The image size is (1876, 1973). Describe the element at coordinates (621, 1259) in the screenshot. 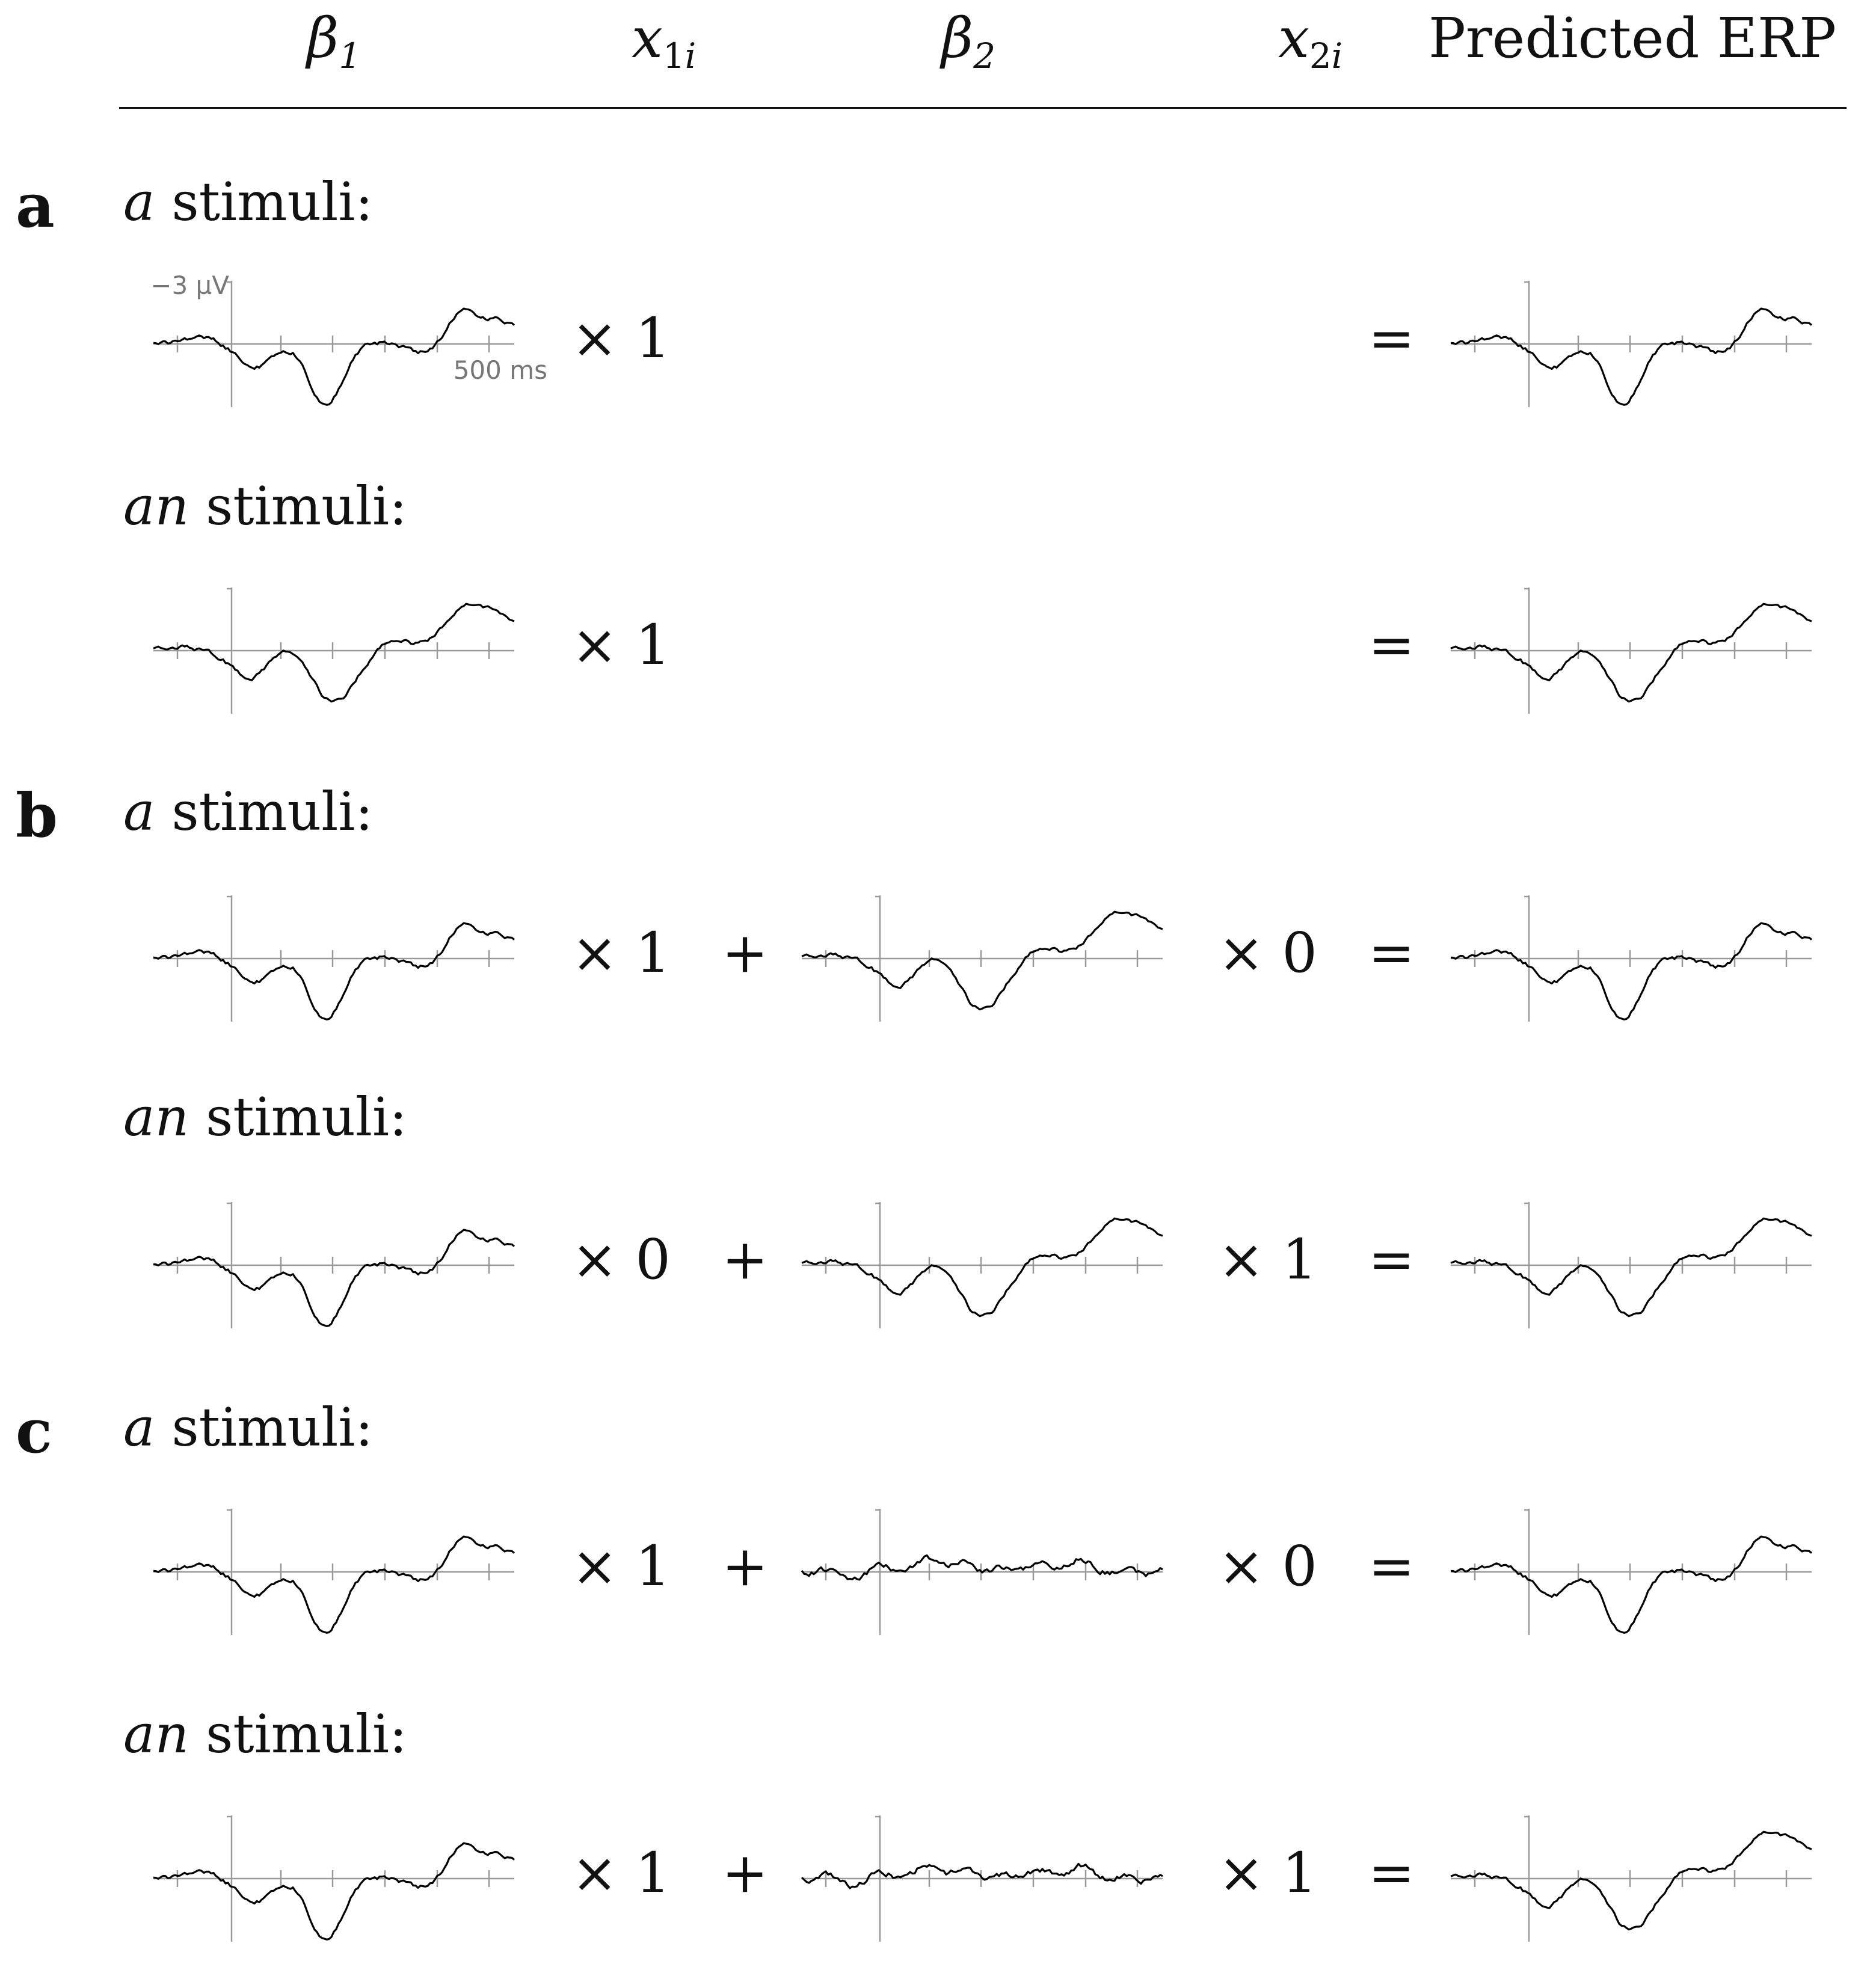

I see `x1-multiplier: × 0` at that location.